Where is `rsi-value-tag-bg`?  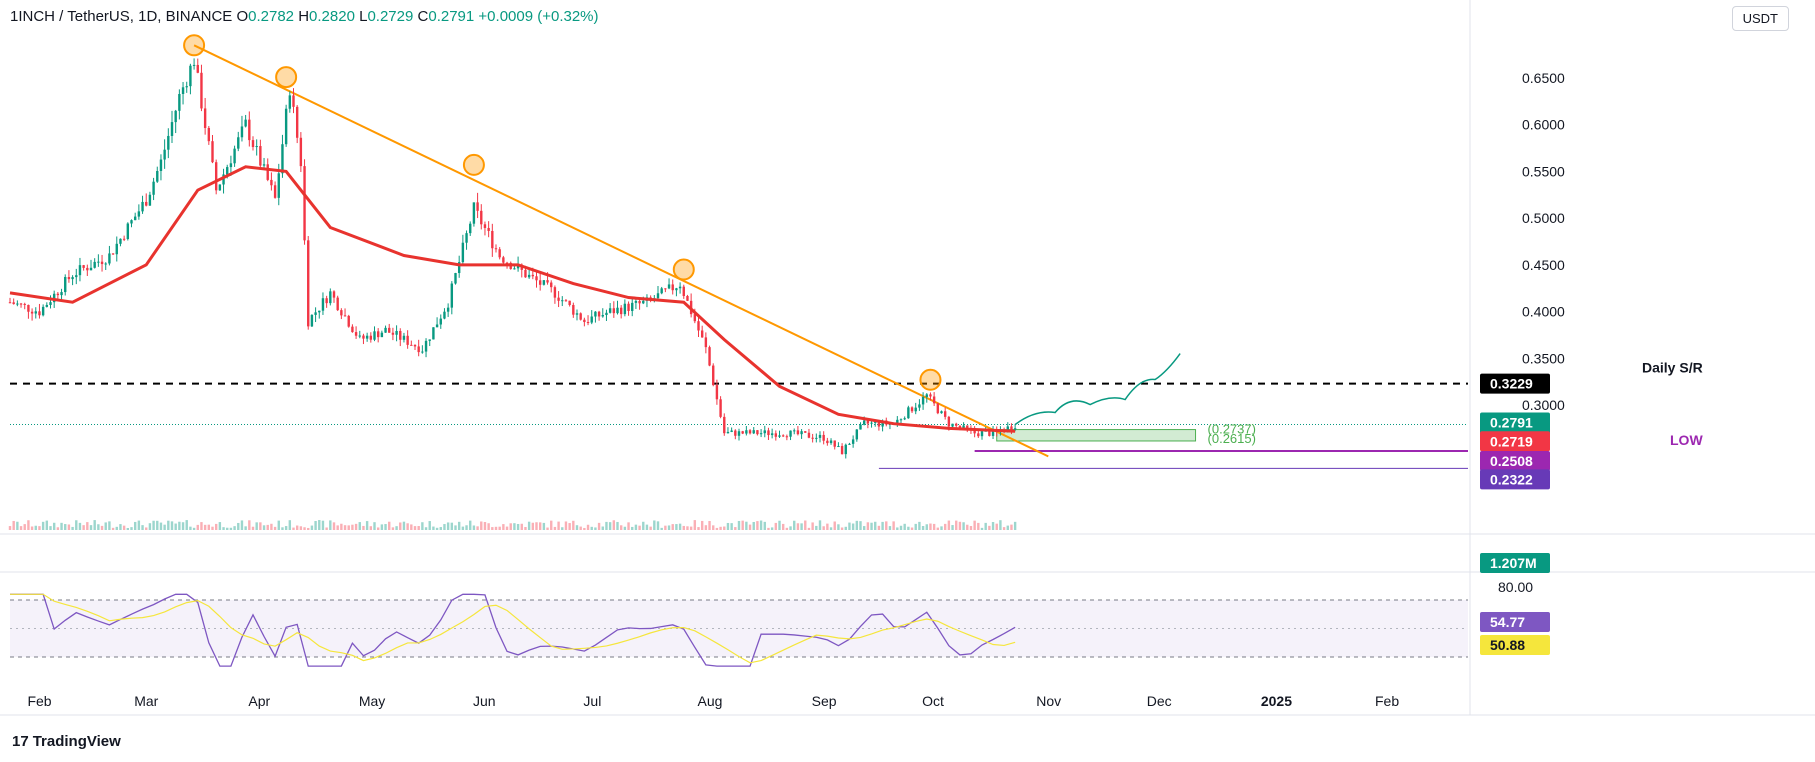 rsi-value-tag-bg is located at coordinates (1515, 622).